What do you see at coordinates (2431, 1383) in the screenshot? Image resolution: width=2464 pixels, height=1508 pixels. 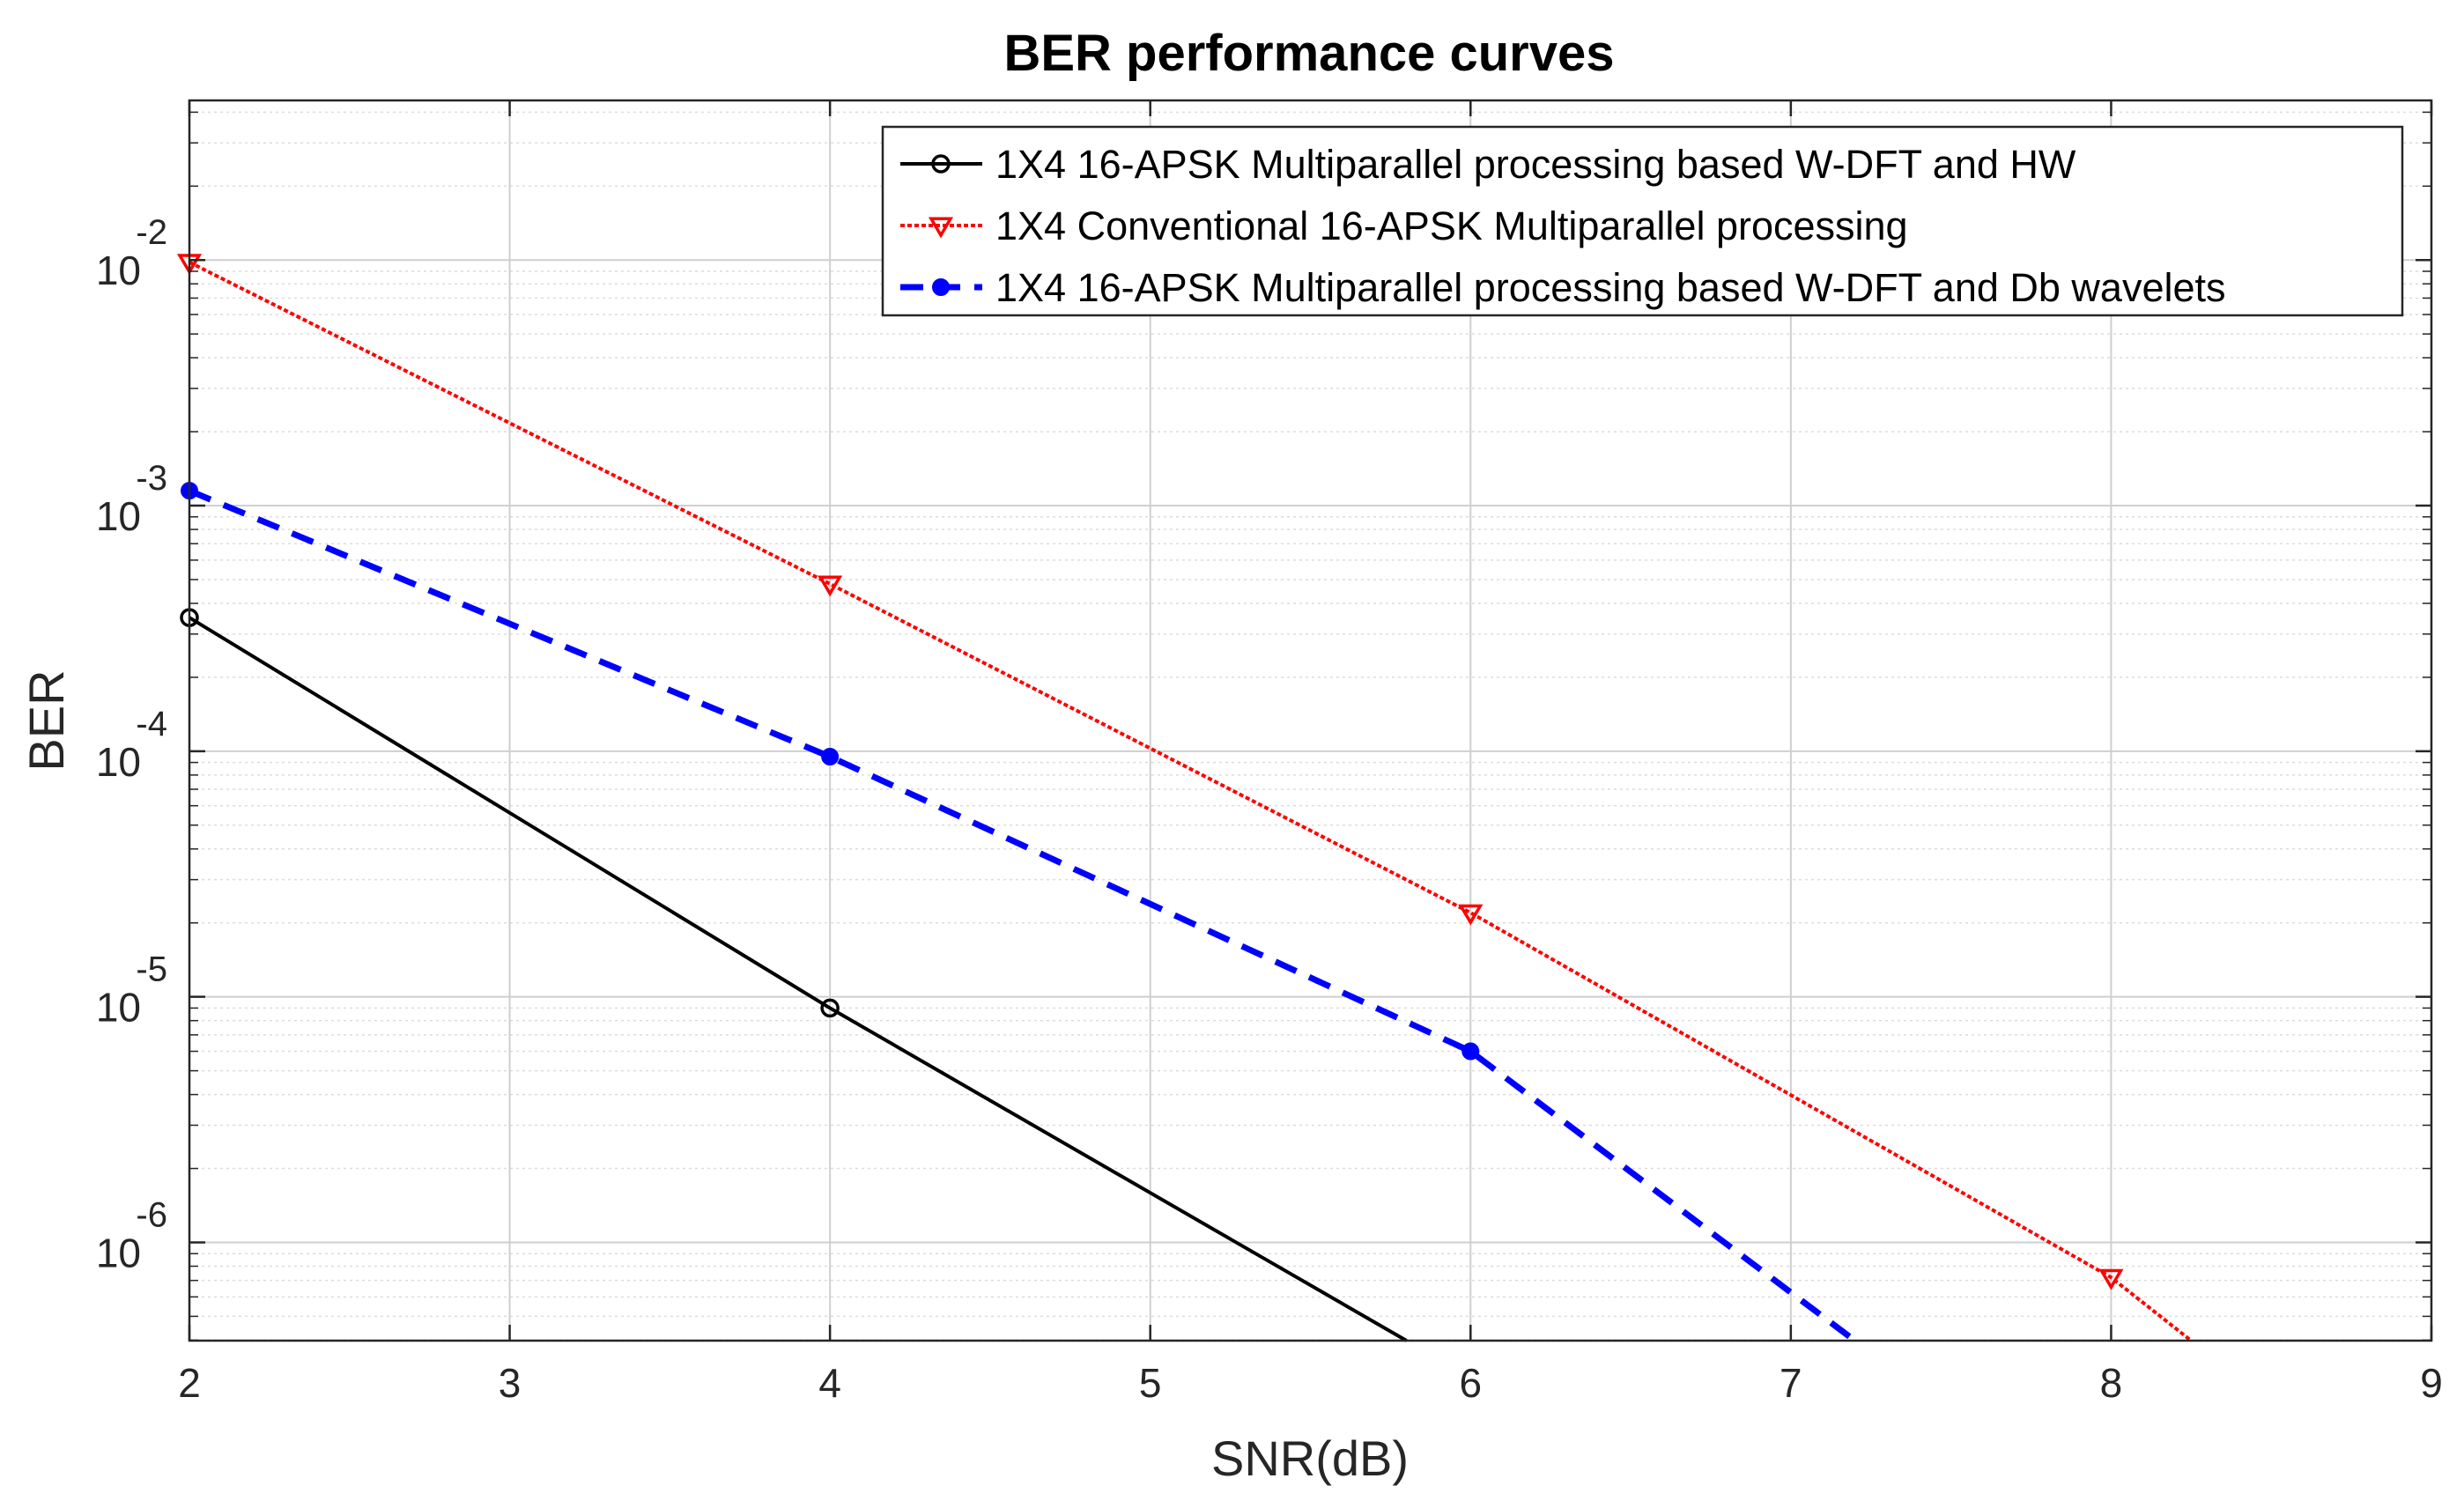 I see `x-tick-label: 9` at bounding box center [2431, 1383].